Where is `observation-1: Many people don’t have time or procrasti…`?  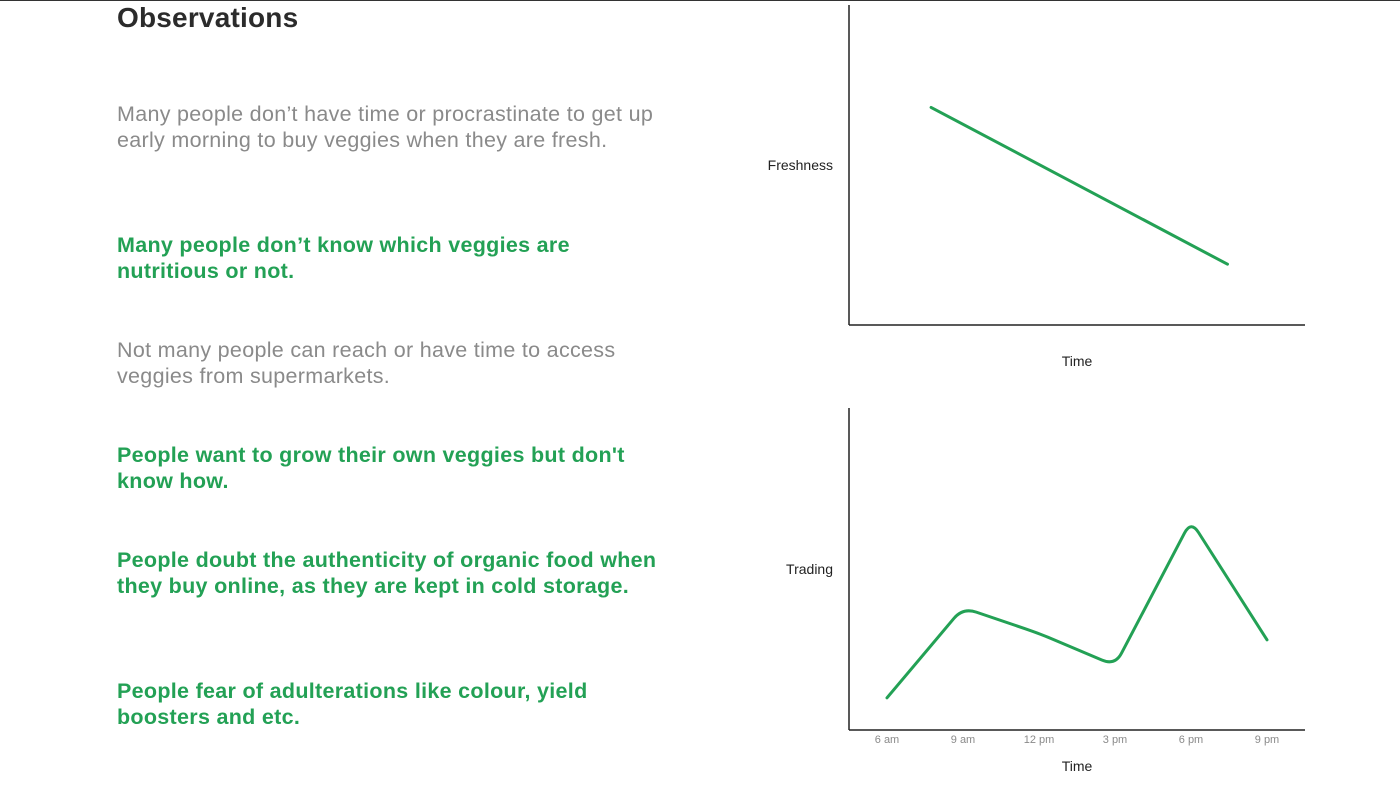
observation-1: Many people don’t have time or procrasti… is located at coordinates (385, 127).